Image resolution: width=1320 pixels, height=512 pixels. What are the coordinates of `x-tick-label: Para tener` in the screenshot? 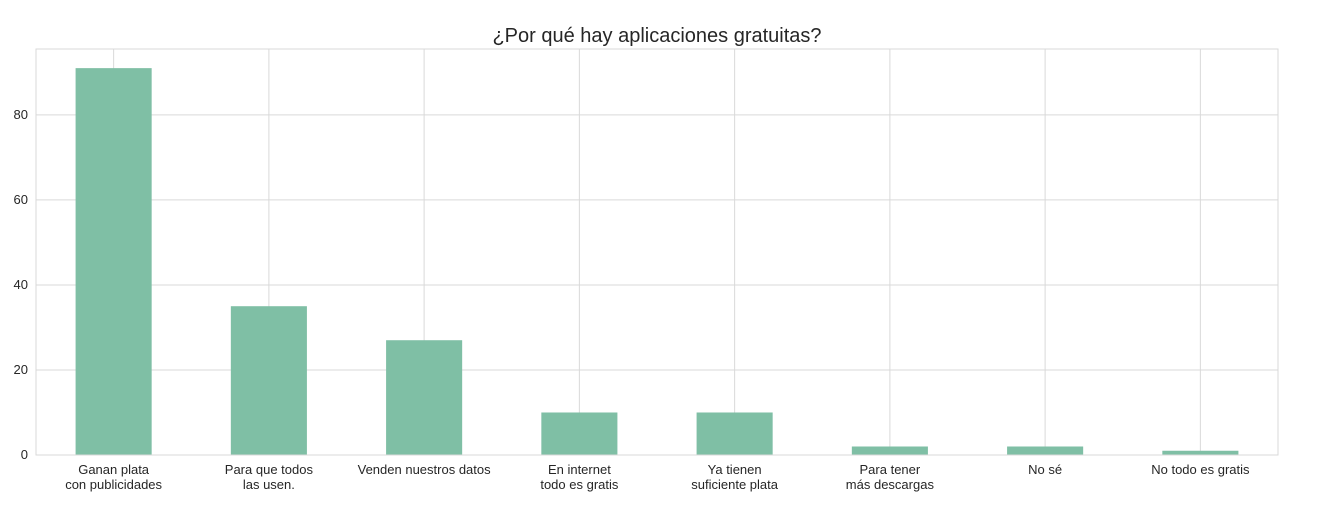 It's located at (890, 469).